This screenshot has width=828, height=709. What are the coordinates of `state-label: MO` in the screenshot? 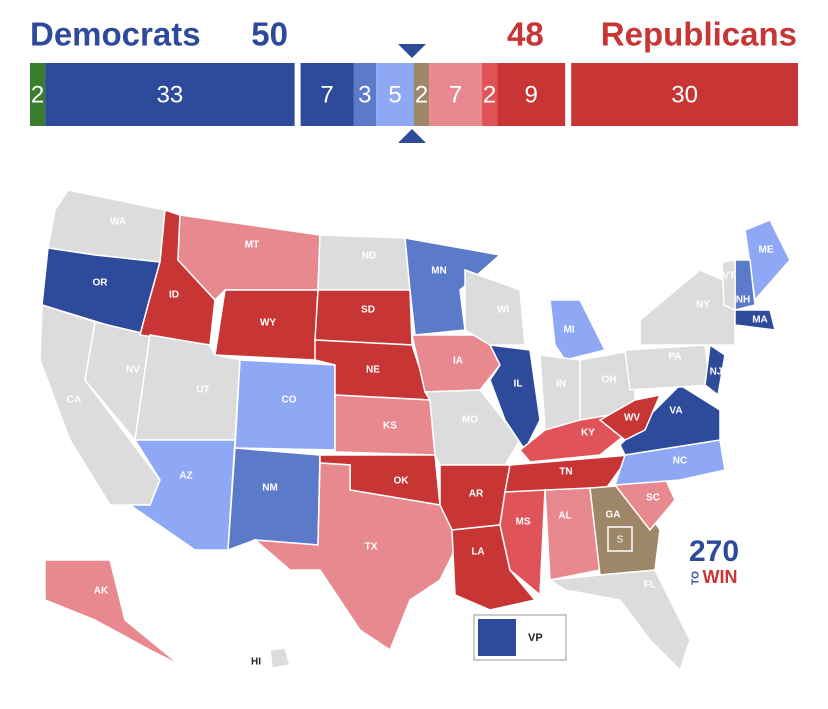 It's located at (470, 420).